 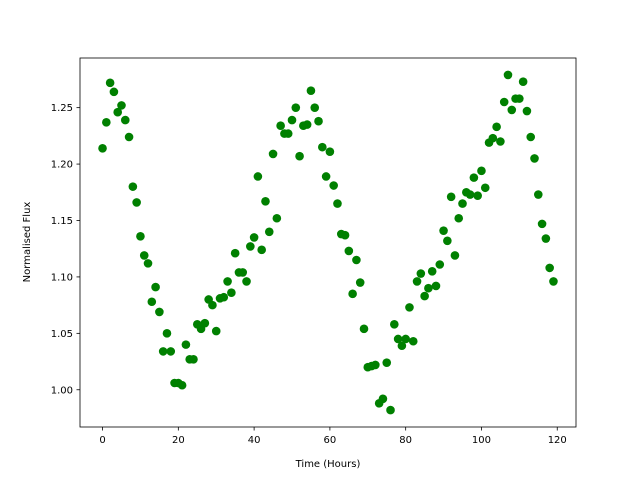 What do you see at coordinates (27, 242) in the screenshot?
I see `y-axis-label: Normalised Flux` at bounding box center [27, 242].